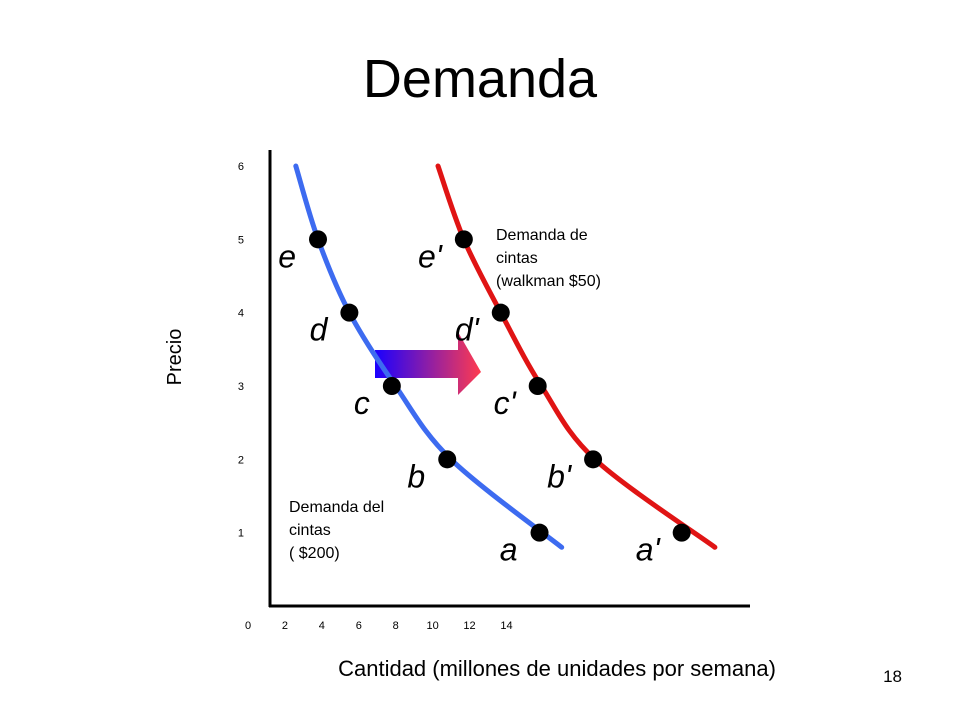 The width and height of the screenshot is (960, 720). What do you see at coordinates (431, 256) in the screenshot?
I see `shifted-point-label: e'` at bounding box center [431, 256].